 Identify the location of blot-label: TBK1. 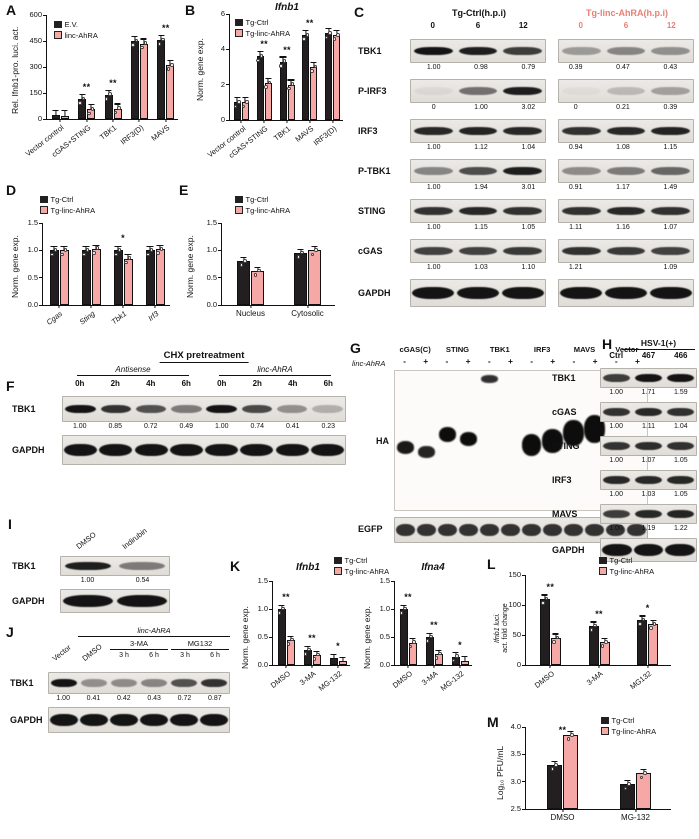
(24, 566).